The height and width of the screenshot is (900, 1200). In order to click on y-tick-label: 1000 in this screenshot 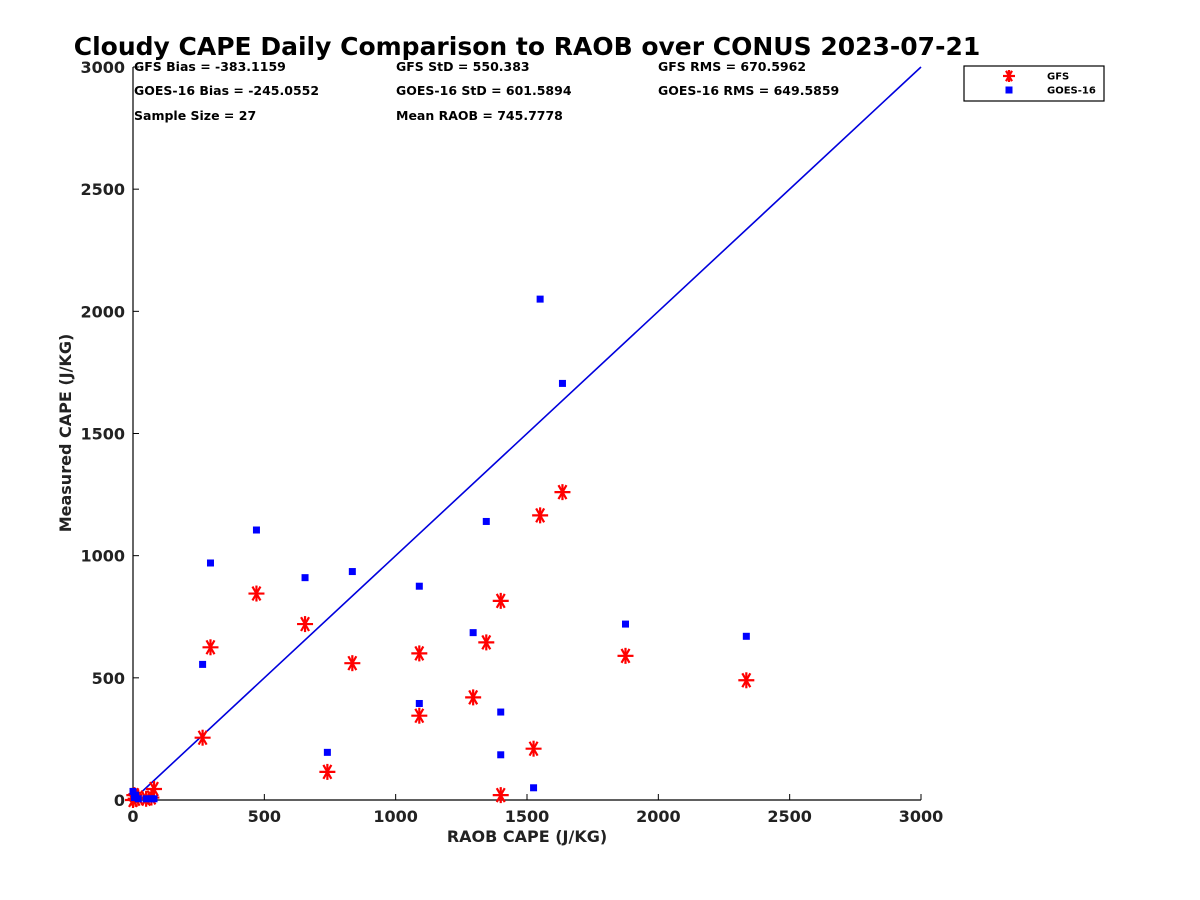, I will do `click(102, 556)`.